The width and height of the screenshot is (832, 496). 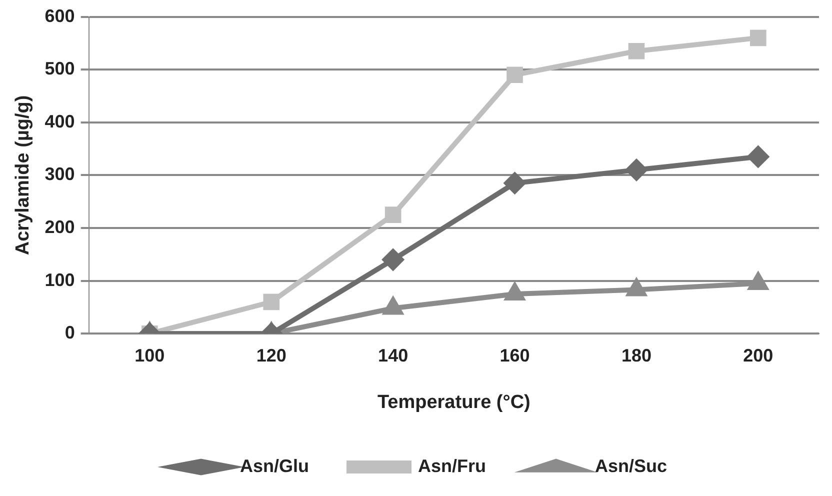 What do you see at coordinates (59, 174) in the screenshot?
I see `y-tick-label: 300` at bounding box center [59, 174].